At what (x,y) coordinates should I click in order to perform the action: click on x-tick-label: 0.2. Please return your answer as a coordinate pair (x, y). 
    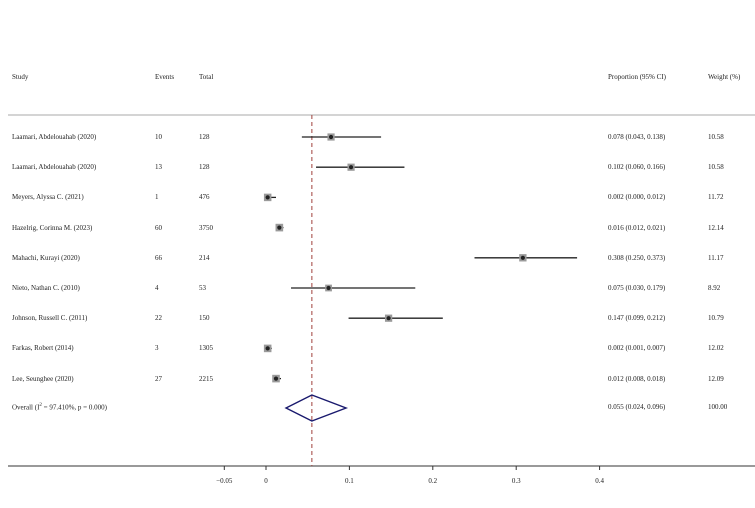
    Looking at the image, I should click on (432, 481).